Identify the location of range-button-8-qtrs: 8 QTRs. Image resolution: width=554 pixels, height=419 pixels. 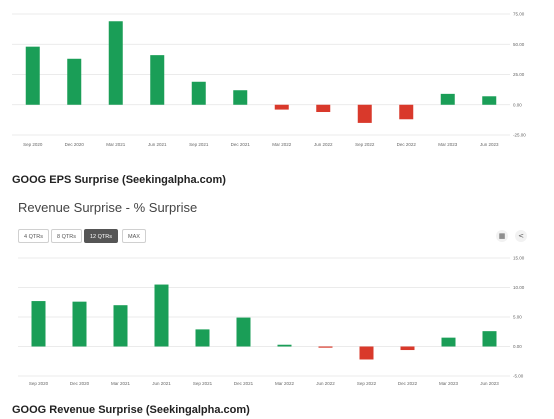
(66, 236).